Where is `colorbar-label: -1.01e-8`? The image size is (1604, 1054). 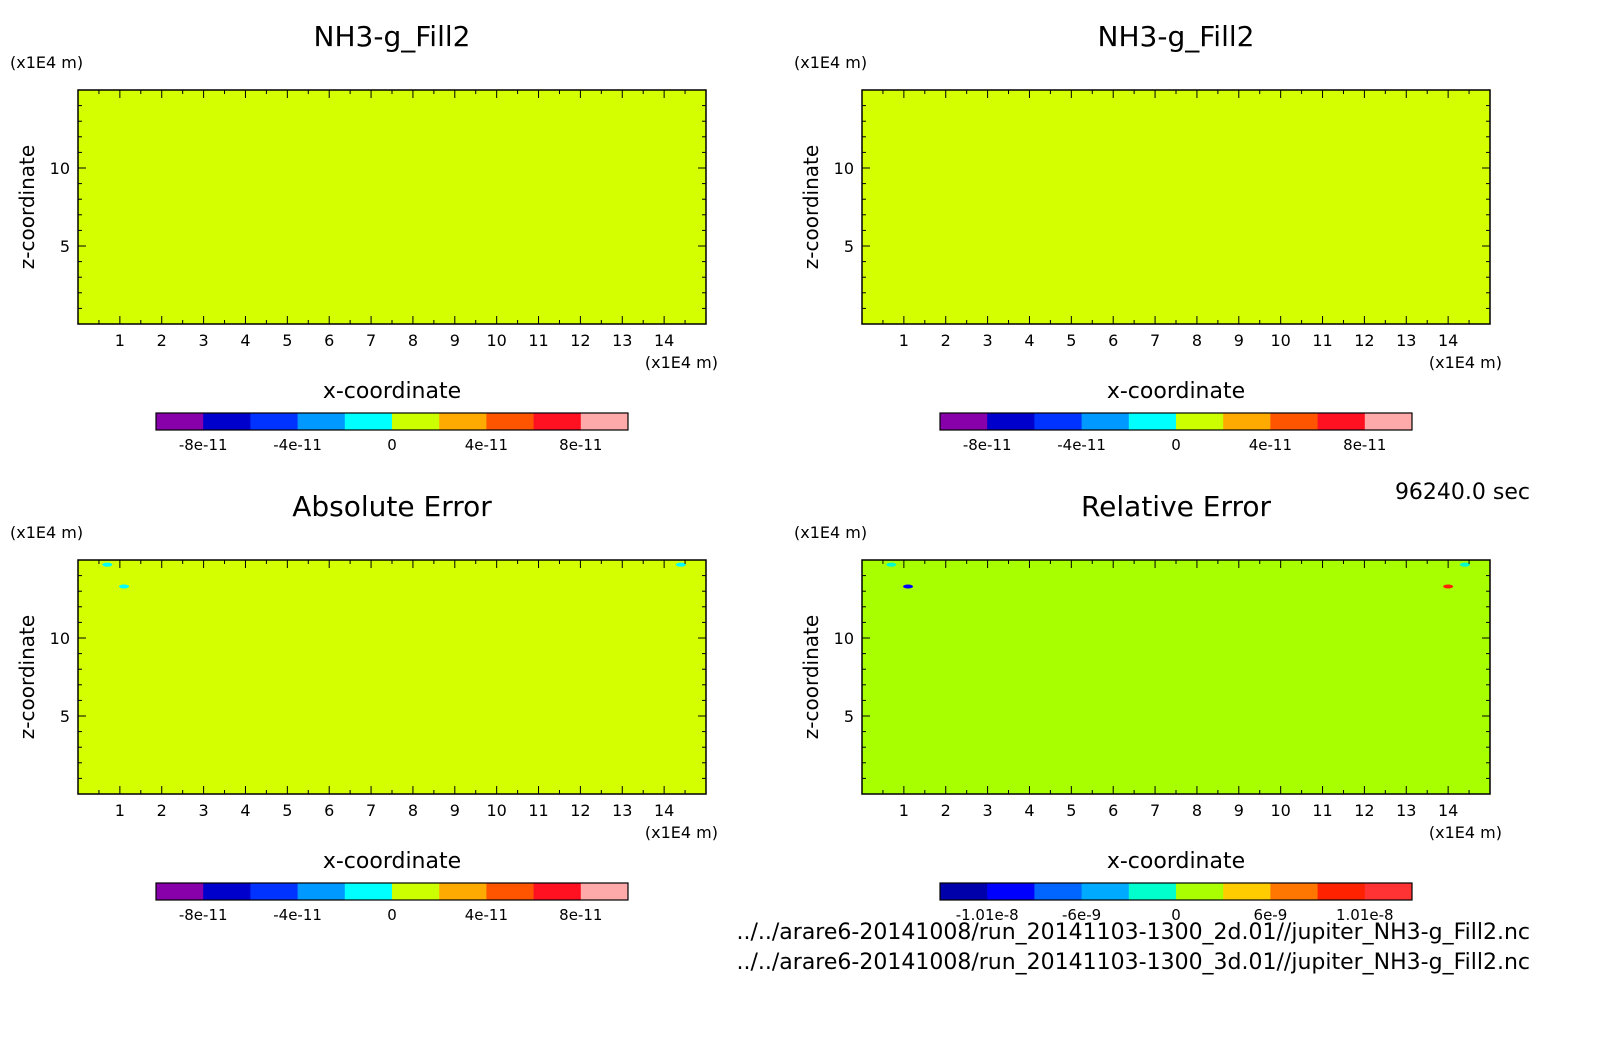
colorbar-label: -1.01e-8 is located at coordinates (987, 915).